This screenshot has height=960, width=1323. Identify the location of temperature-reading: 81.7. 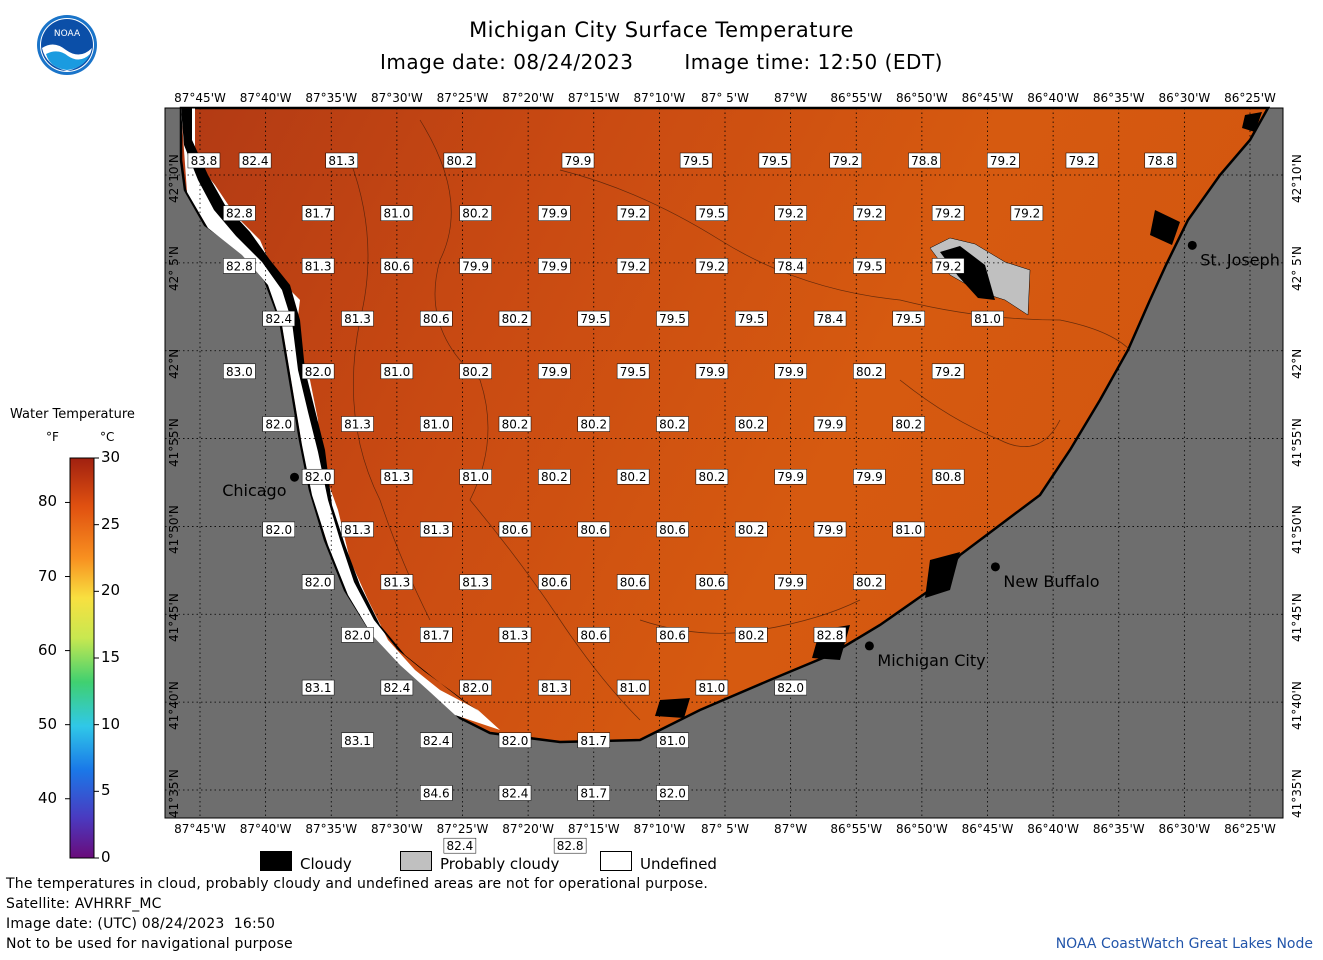
(318, 213).